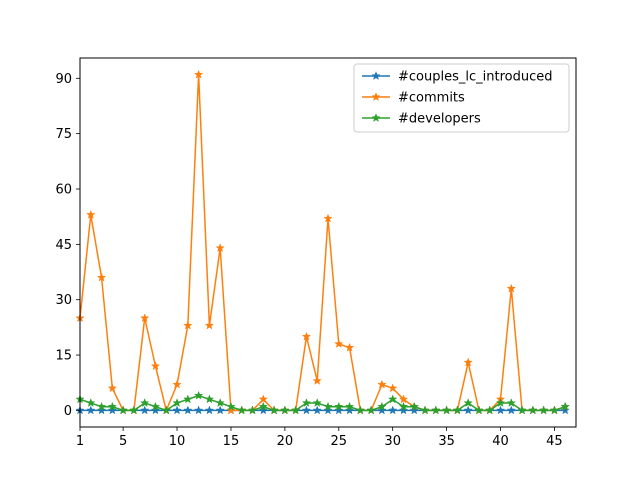 The image size is (640, 480). What do you see at coordinates (285, 441) in the screenshot?
I see `x-tick-label: 20` at bounding box center [285, 441].